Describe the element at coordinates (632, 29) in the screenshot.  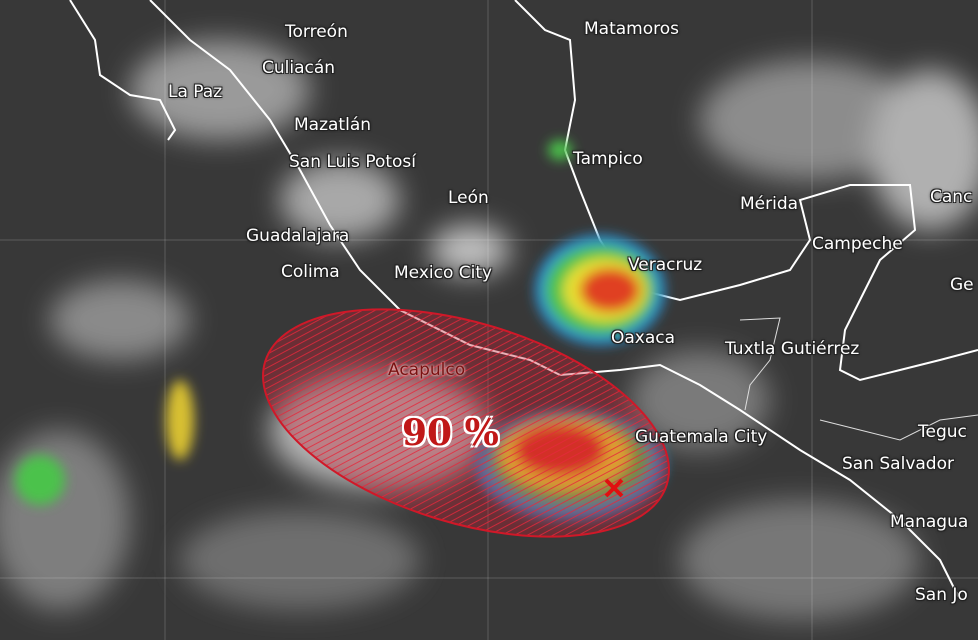
I see `city-label: Matamoros` at that location.